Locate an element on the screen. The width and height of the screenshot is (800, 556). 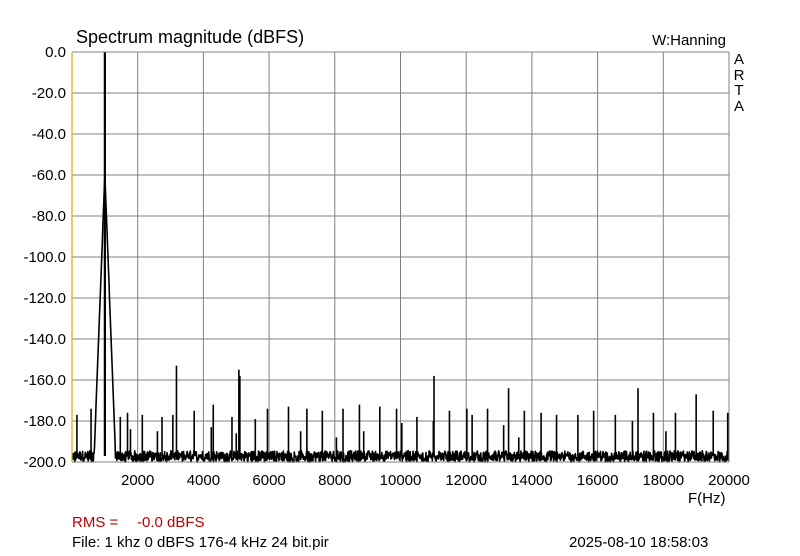
y-tick-label: -120.0 is located at coordinates (44, 298).